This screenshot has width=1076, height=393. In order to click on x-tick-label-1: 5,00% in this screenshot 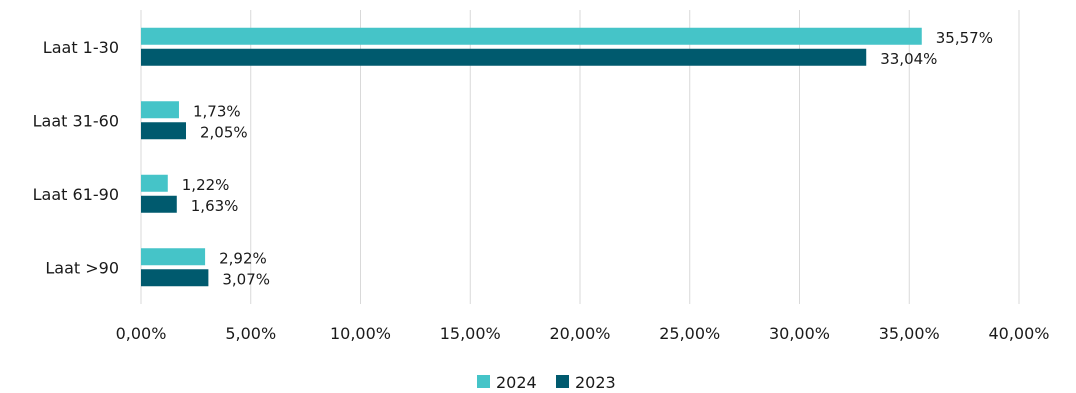, I will do `click(250, 333)`.